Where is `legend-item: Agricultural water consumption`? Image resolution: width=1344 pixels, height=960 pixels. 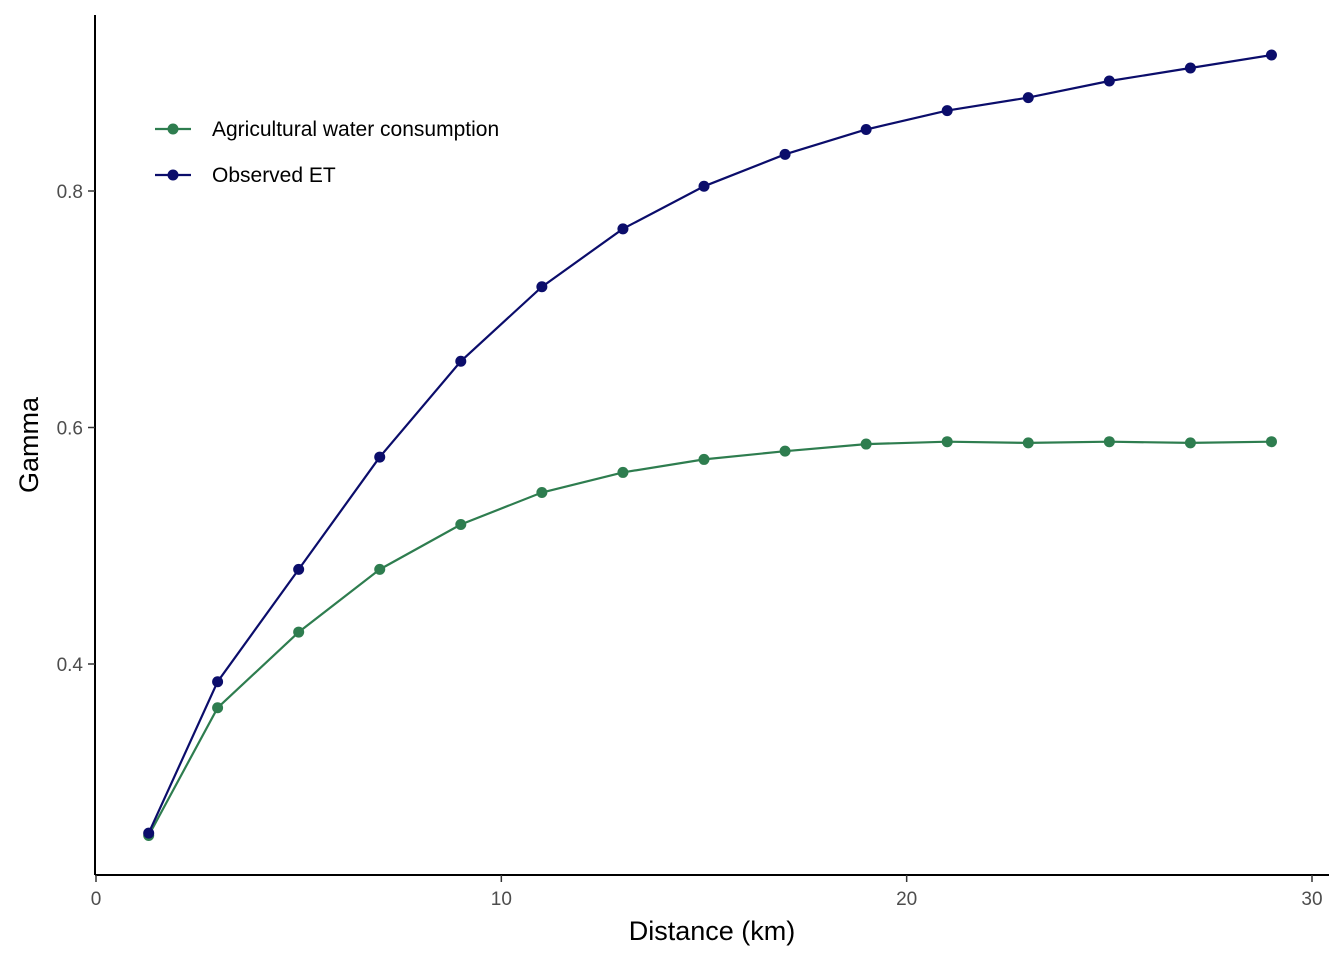 legend-item: Agricultural water consumption is located at coordinates (327, 129).